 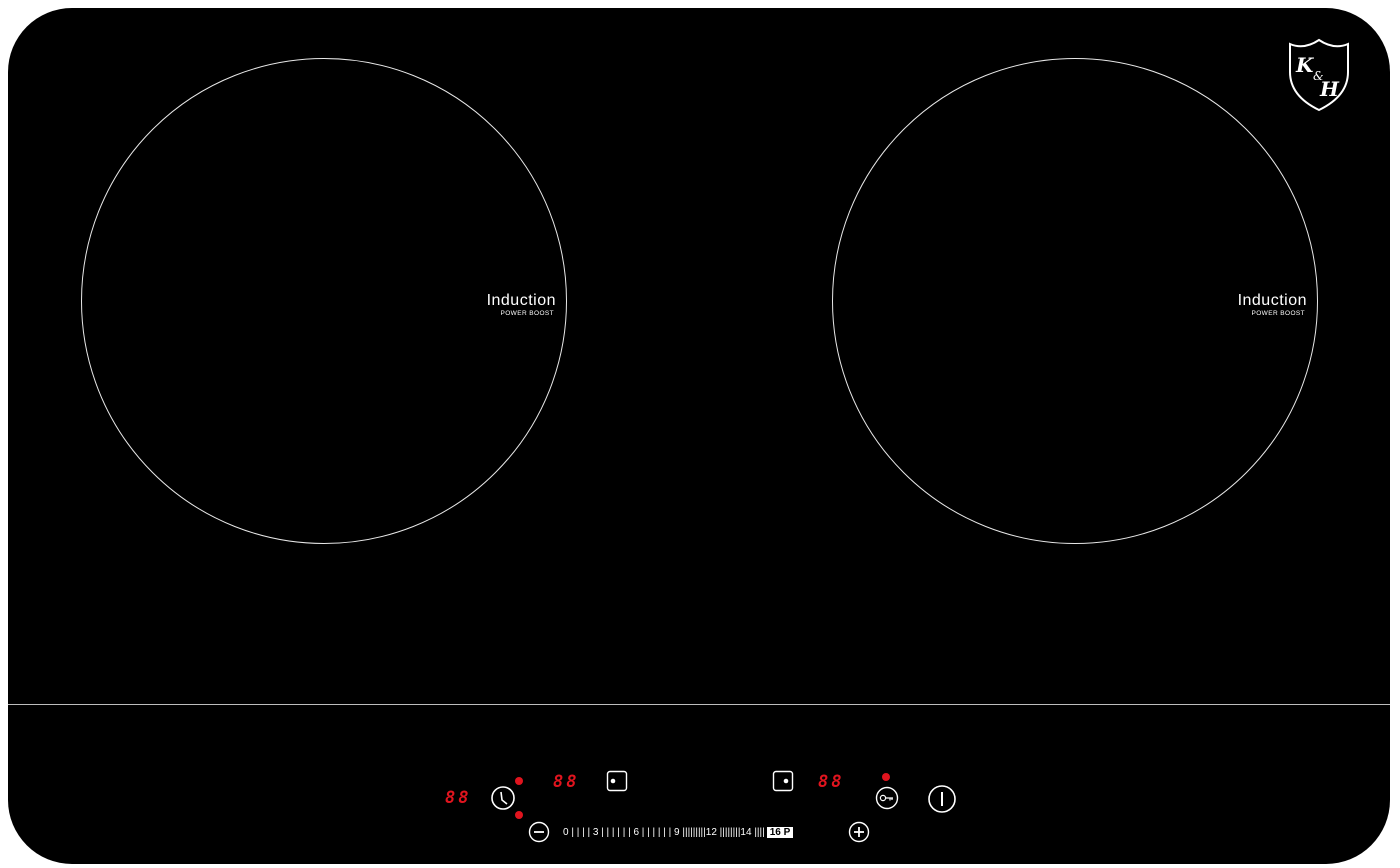 What do you see at coordinates (780, 832) in the screenshot?
I see `power-boost-badge: 16 P` at bounding box center [780, 832].